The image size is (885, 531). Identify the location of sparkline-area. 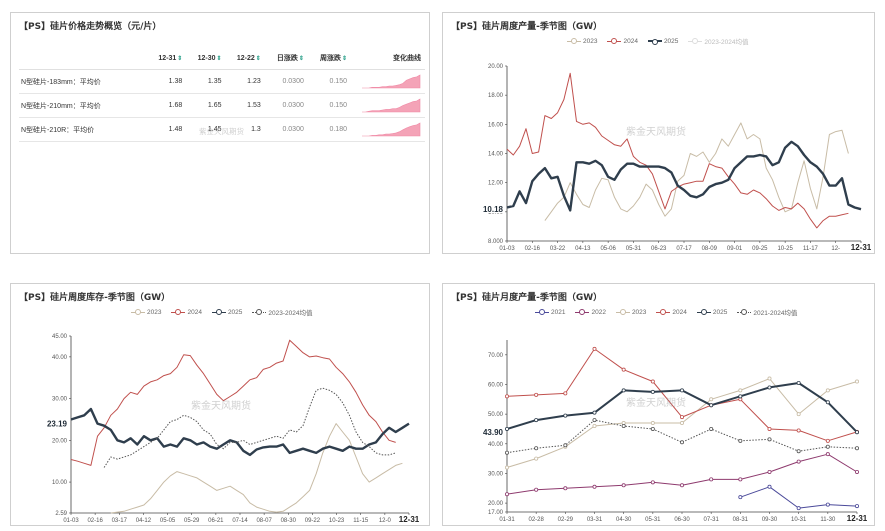
(391, 80).